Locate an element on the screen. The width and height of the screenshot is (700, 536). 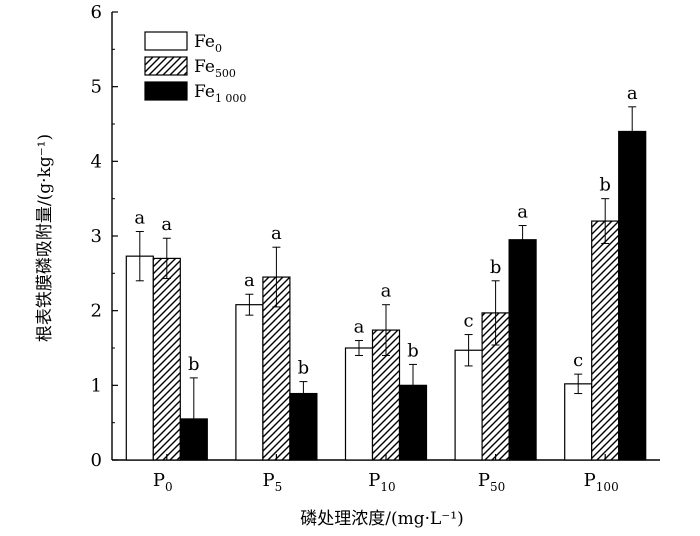
legend-label: Fe1 000 is located at coordinates (220, 93).